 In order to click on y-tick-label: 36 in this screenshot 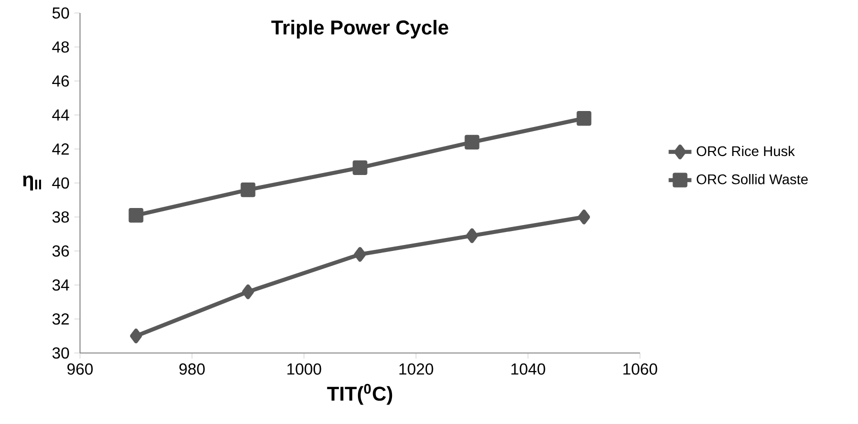, I will do `click(60, 251)`.